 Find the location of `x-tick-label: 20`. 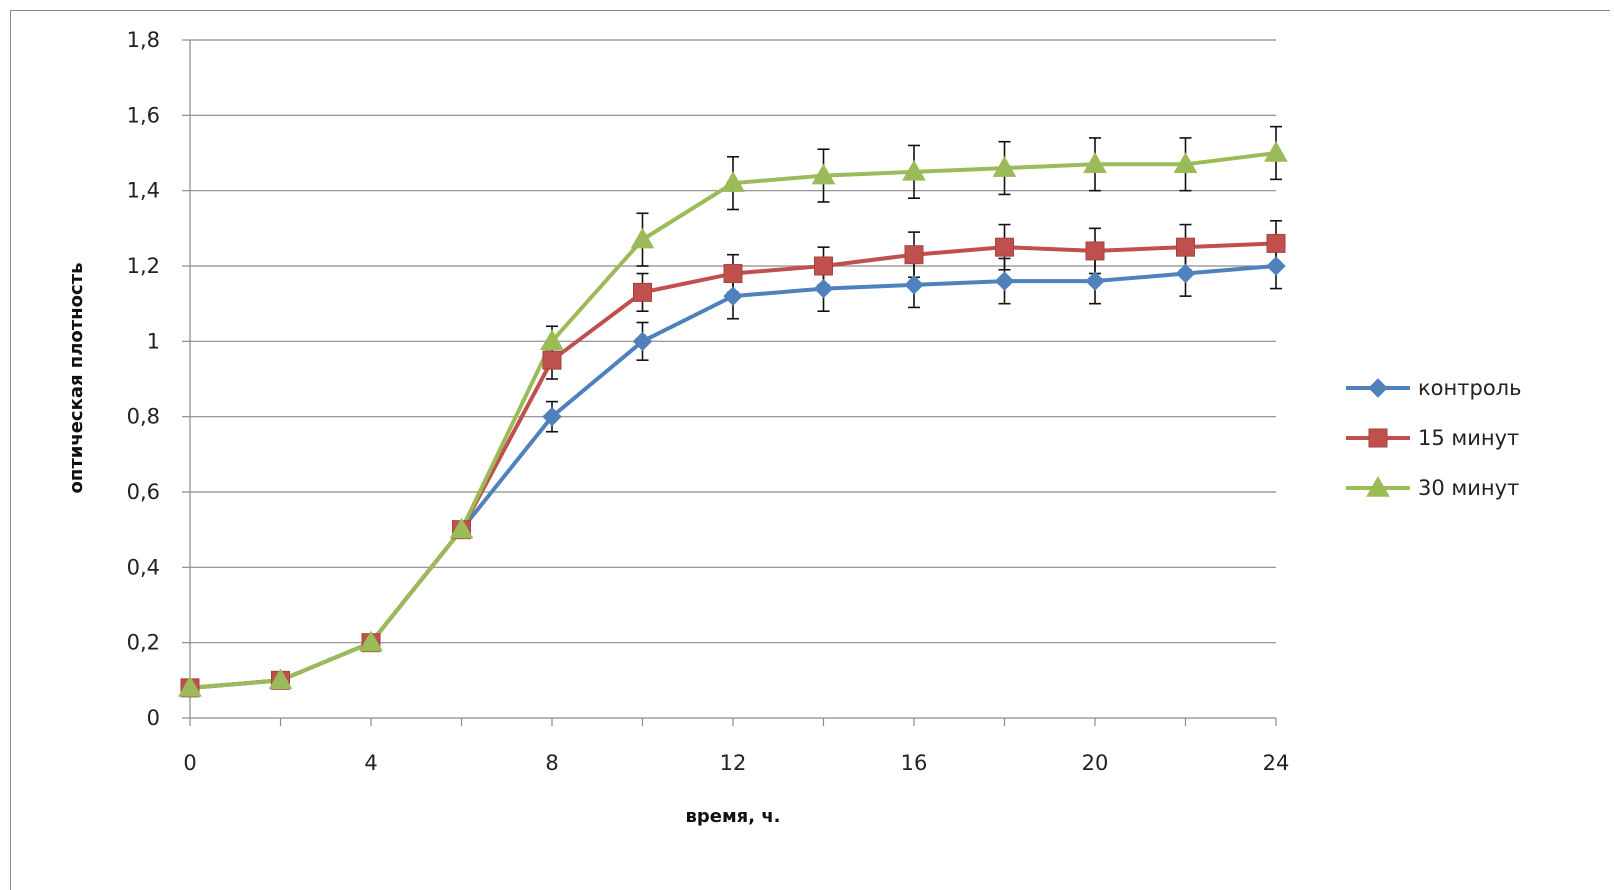

x-tick-label: 20 is located at coordinates (1095, 763).